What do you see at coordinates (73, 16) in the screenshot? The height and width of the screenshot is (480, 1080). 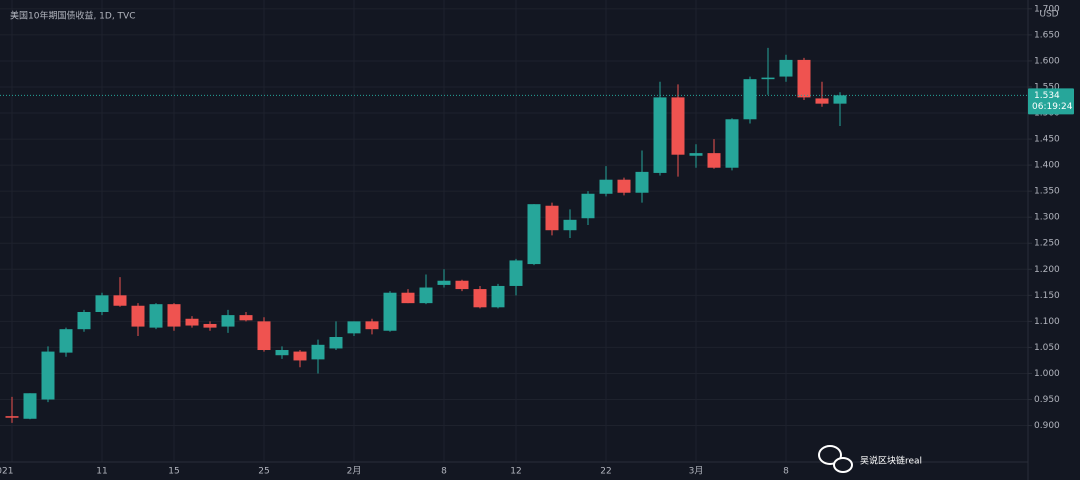 I see `chart-title: 美国10年期国债收益, 1D, TVC` at bounding box center [73, 16].